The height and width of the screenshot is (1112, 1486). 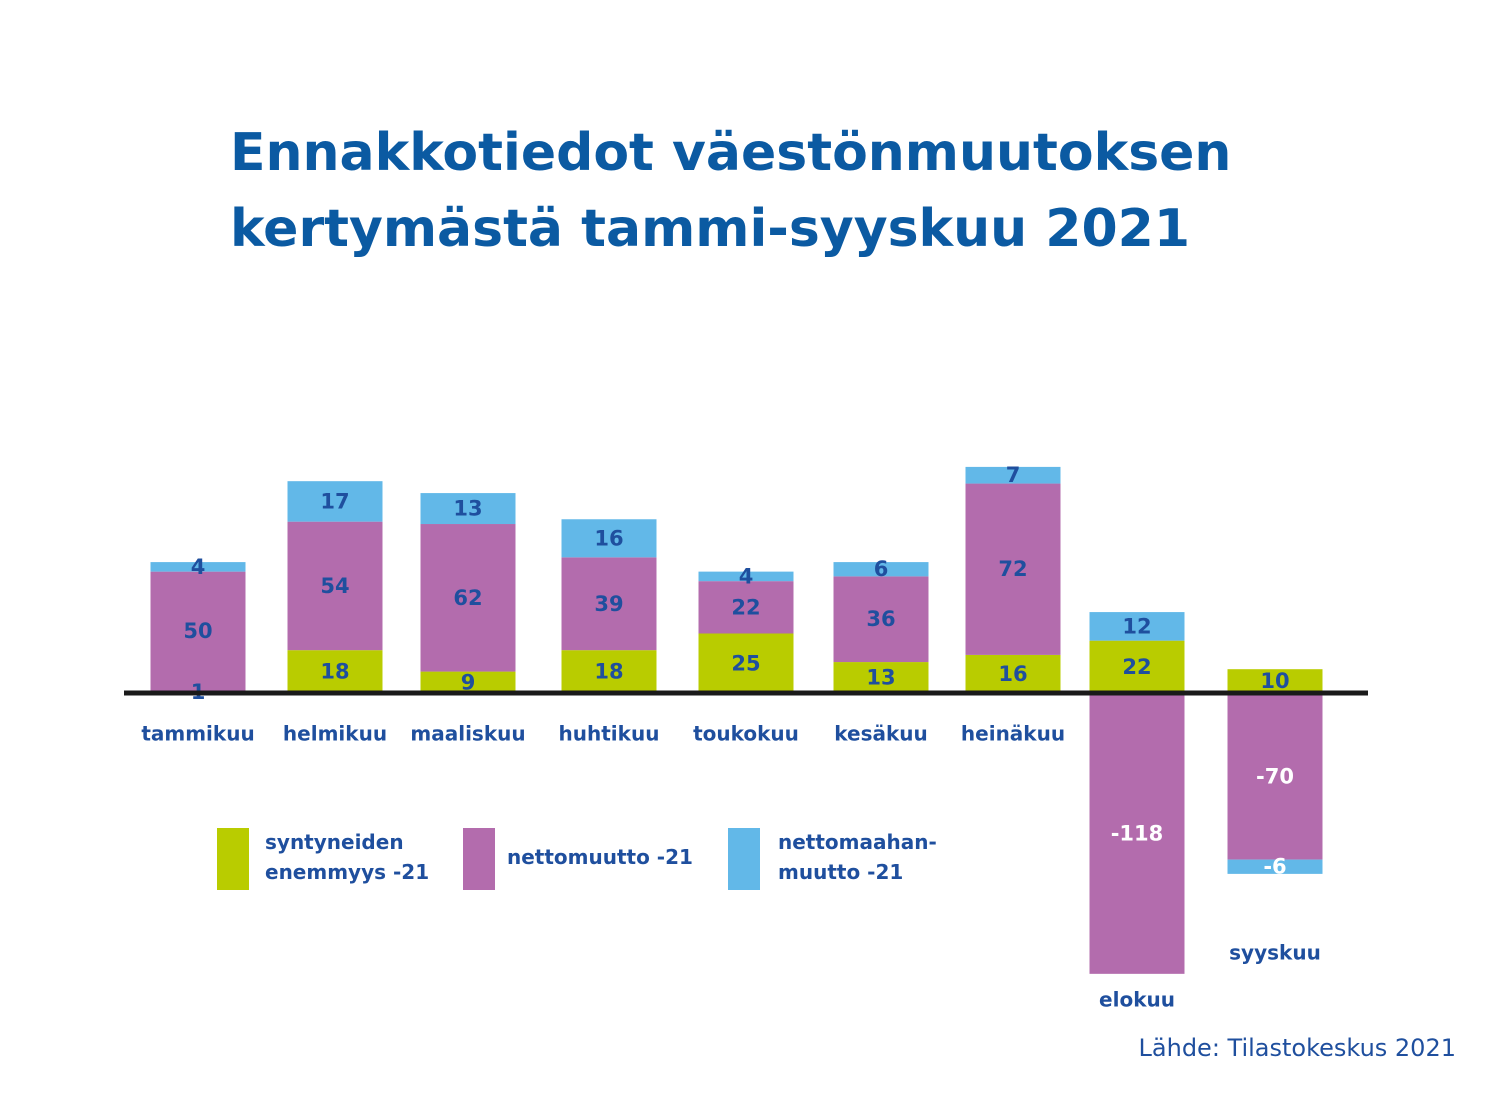 I want to click on data-label-helmikuu-nettomaahanmuutto-21: 17, so click(x=334, y=501).